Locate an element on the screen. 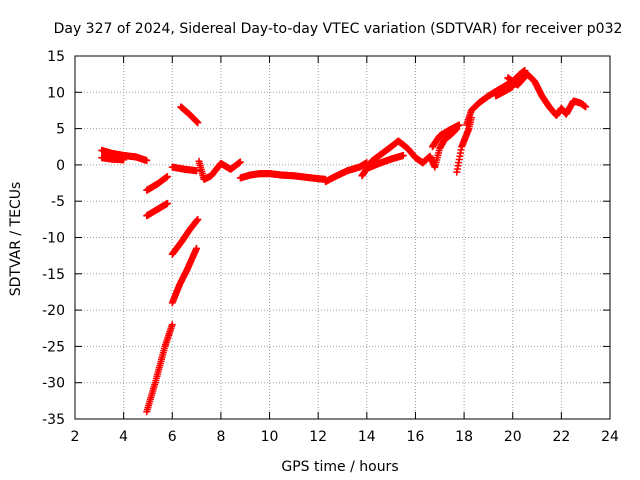 This screenshot has width=640, height=480. y-tick-label: -10 is located at coordinates (53, 239).